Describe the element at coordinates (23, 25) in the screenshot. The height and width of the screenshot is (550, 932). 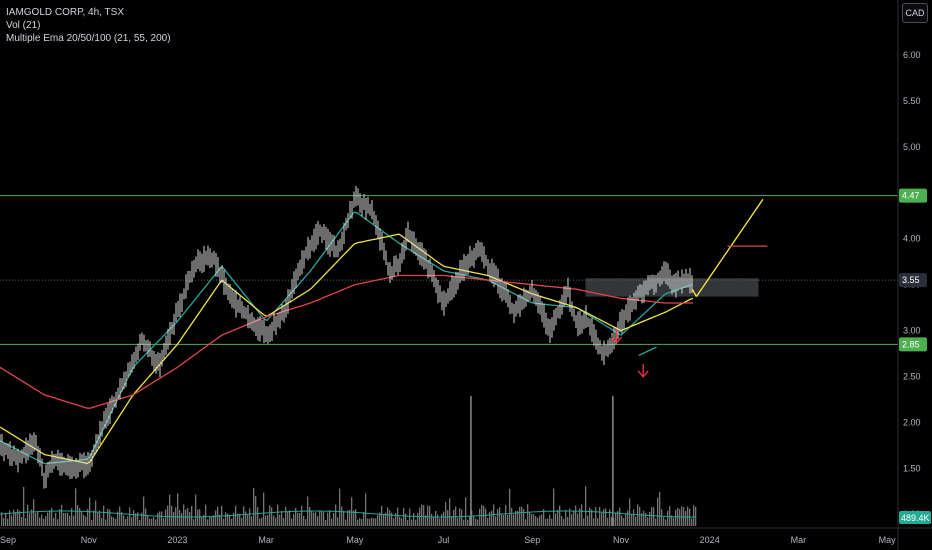
I see `volume-legend: Vol (21)` at that location.